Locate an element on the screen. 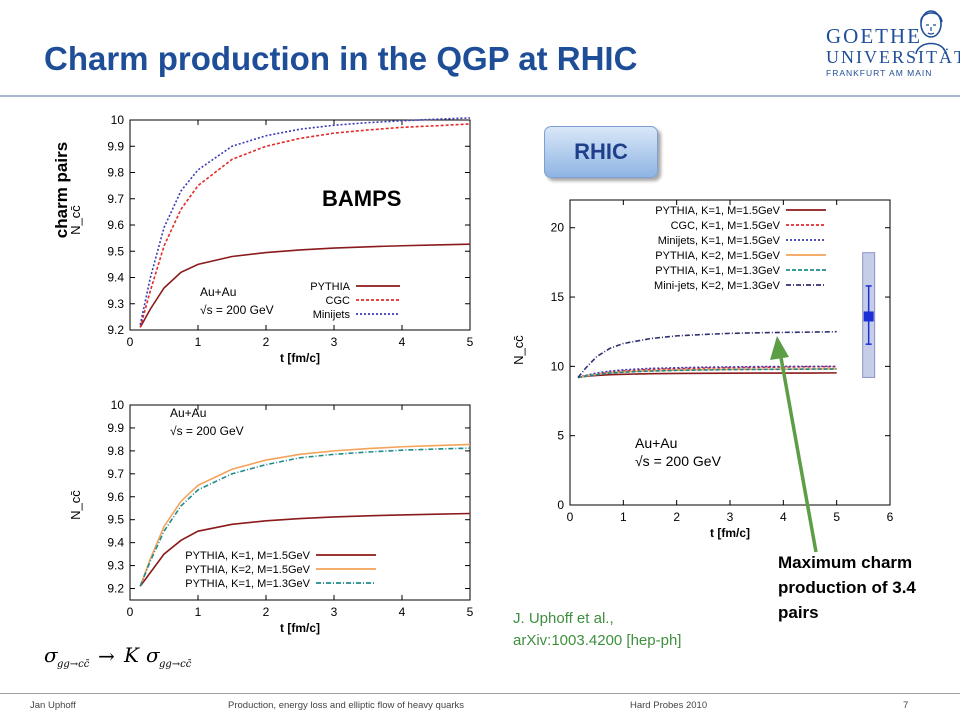  legend-label: Mini-jets, K=2, M=1.3GeV is located at coordinates (717, 286).